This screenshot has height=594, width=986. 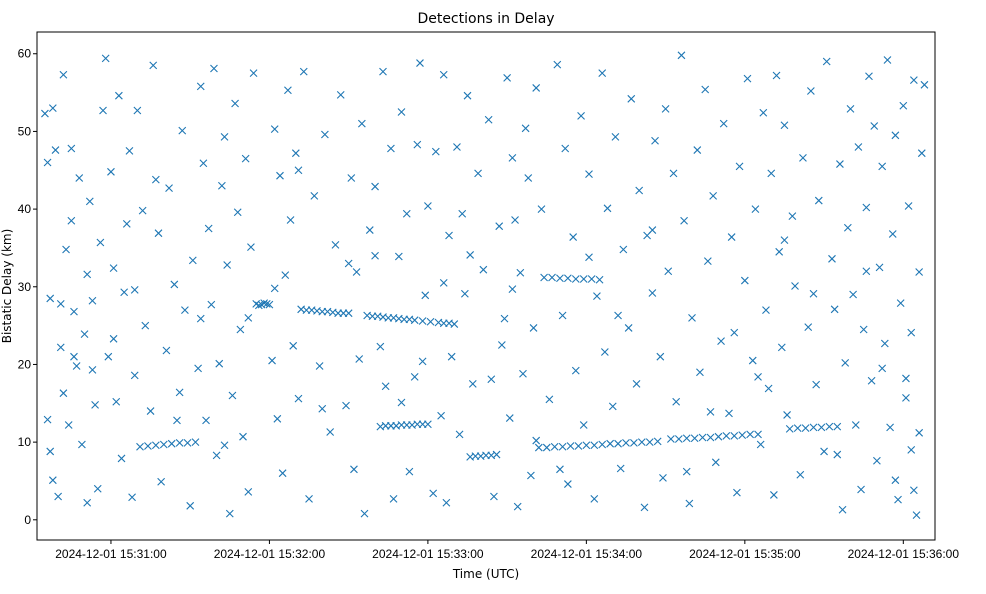 I want to click on y-axis: 0 10 20 30 40 50 60, so click(x=27, y=287).